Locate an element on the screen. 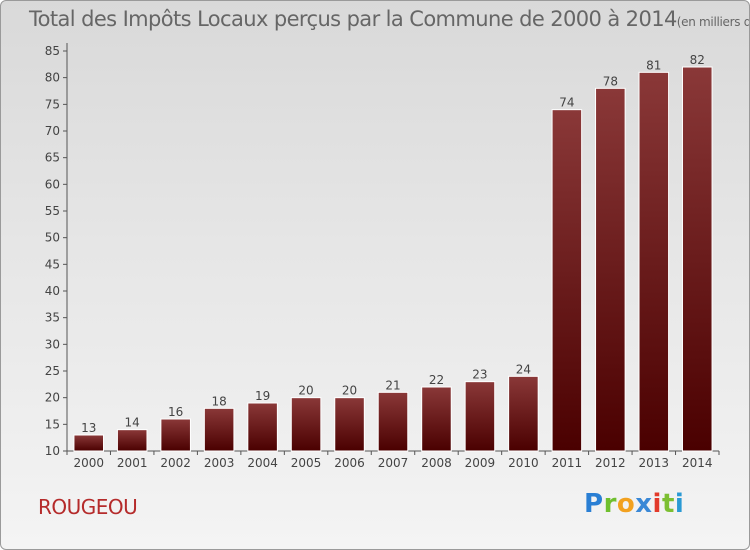  data-label: 23 is located at coordinates (479, 375).